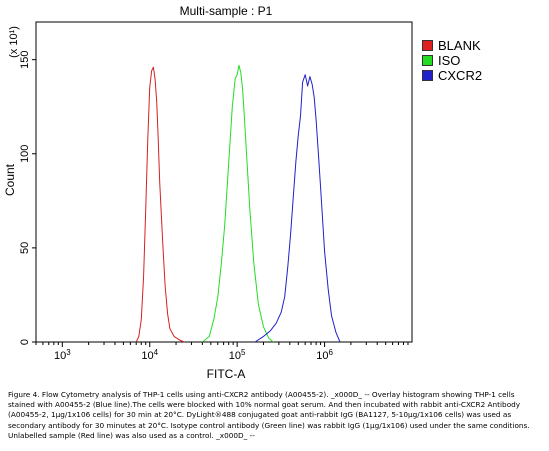 This screenshot has height=451, width=549. Describe the element at coordinates (460, 75) in the screenshot. I see `legend-label-cxcr2: CXCR2` at that location.